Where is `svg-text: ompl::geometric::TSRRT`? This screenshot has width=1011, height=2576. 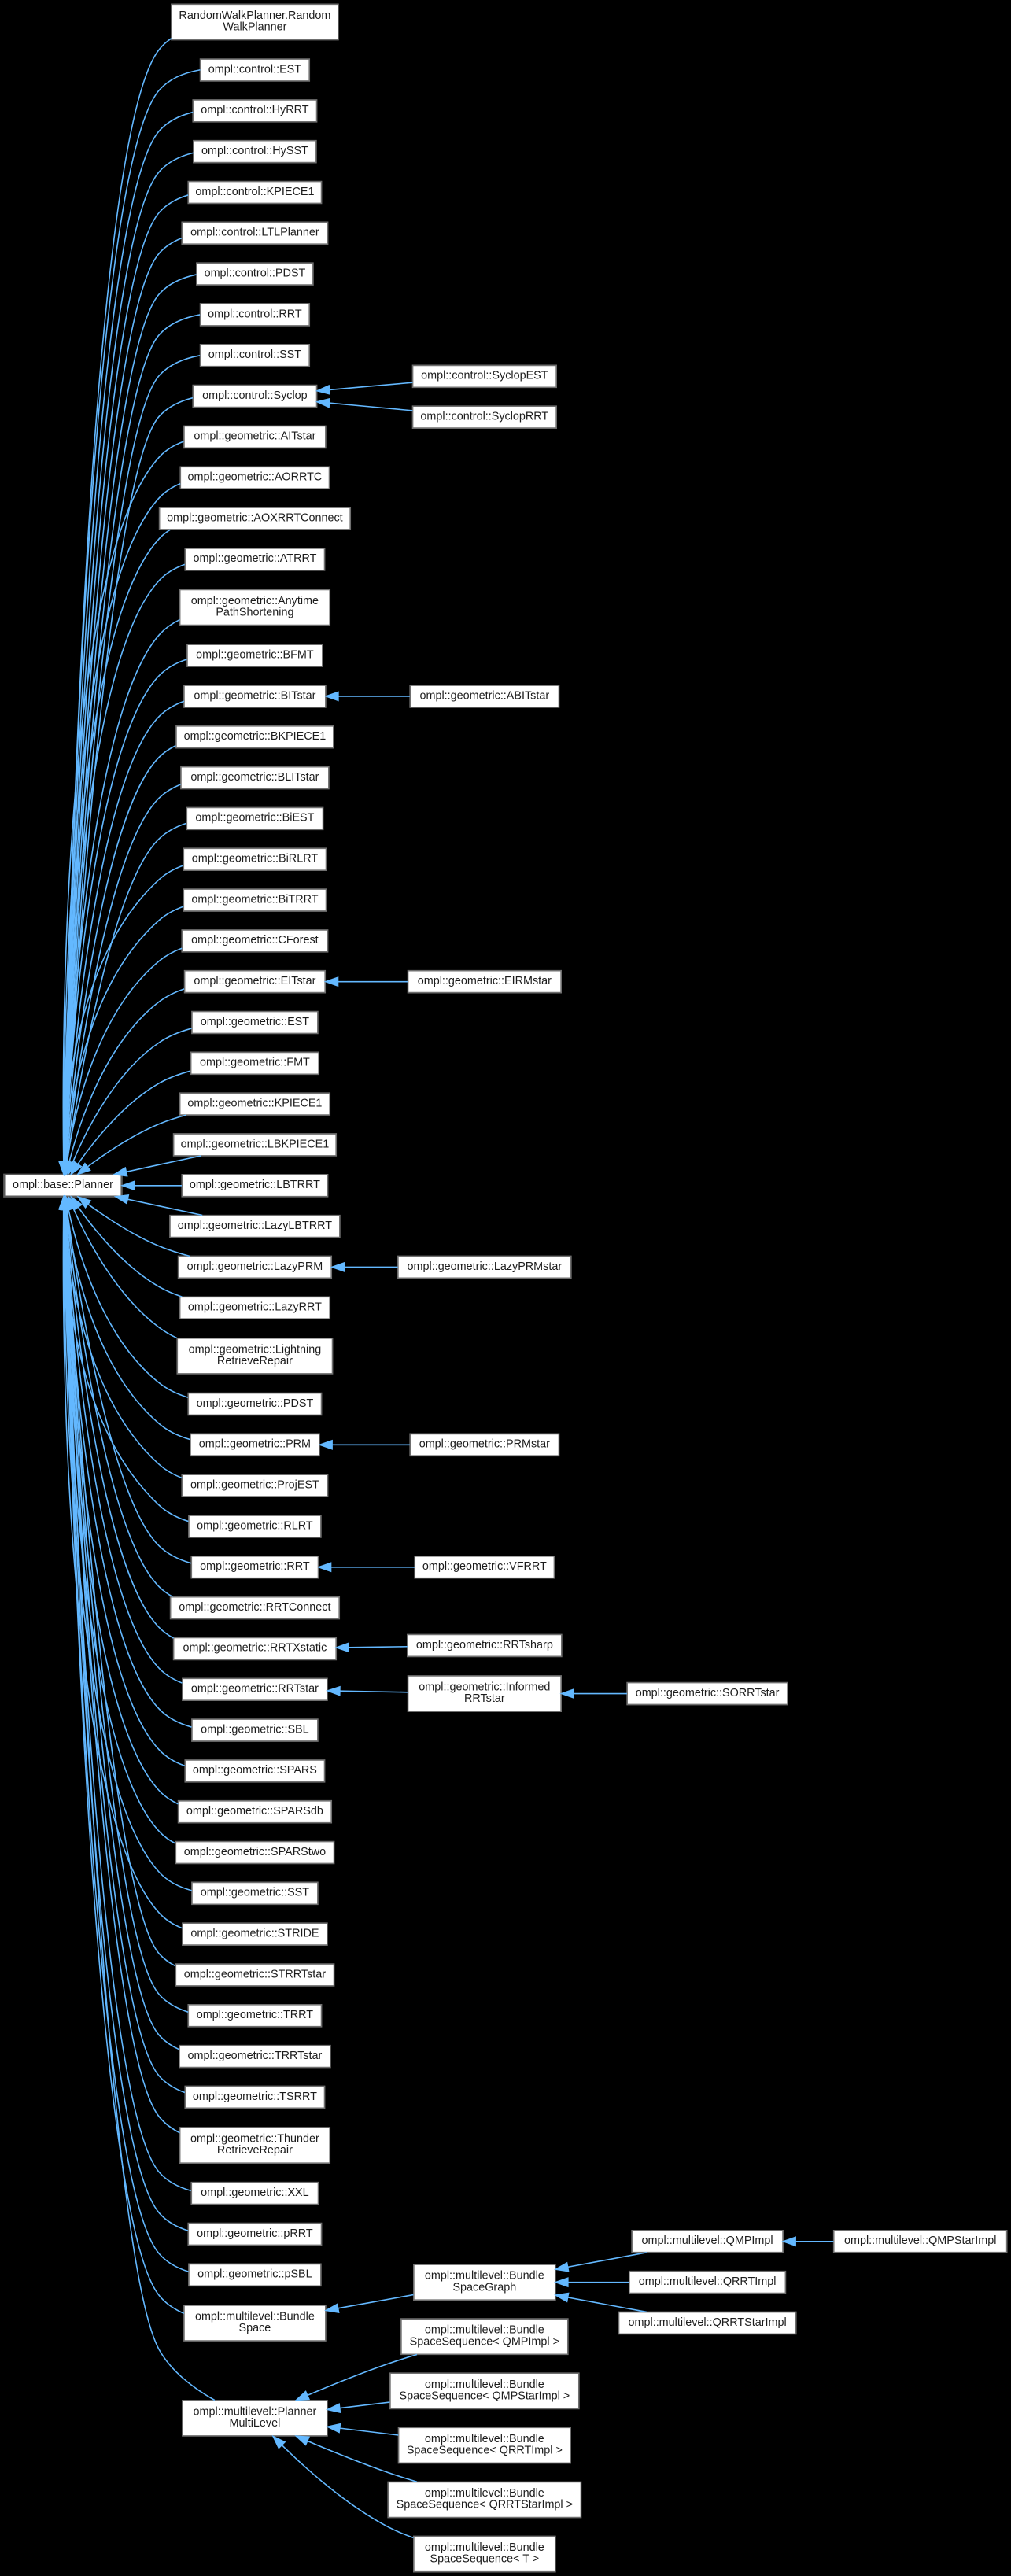
svg-text: ompl::geometric::TSRRT is located at coordinates (255, 2097).